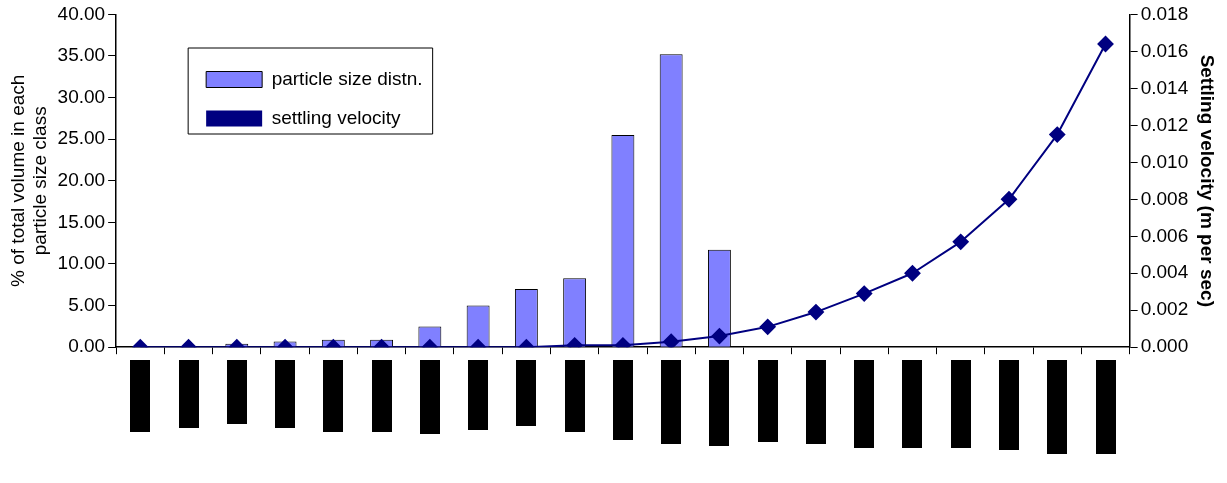 This screenshot has width=1227, height=483. Describe the element at coordinates (81, 55) in the screenshot. I see `y-tick-label: 35.00` at that location.